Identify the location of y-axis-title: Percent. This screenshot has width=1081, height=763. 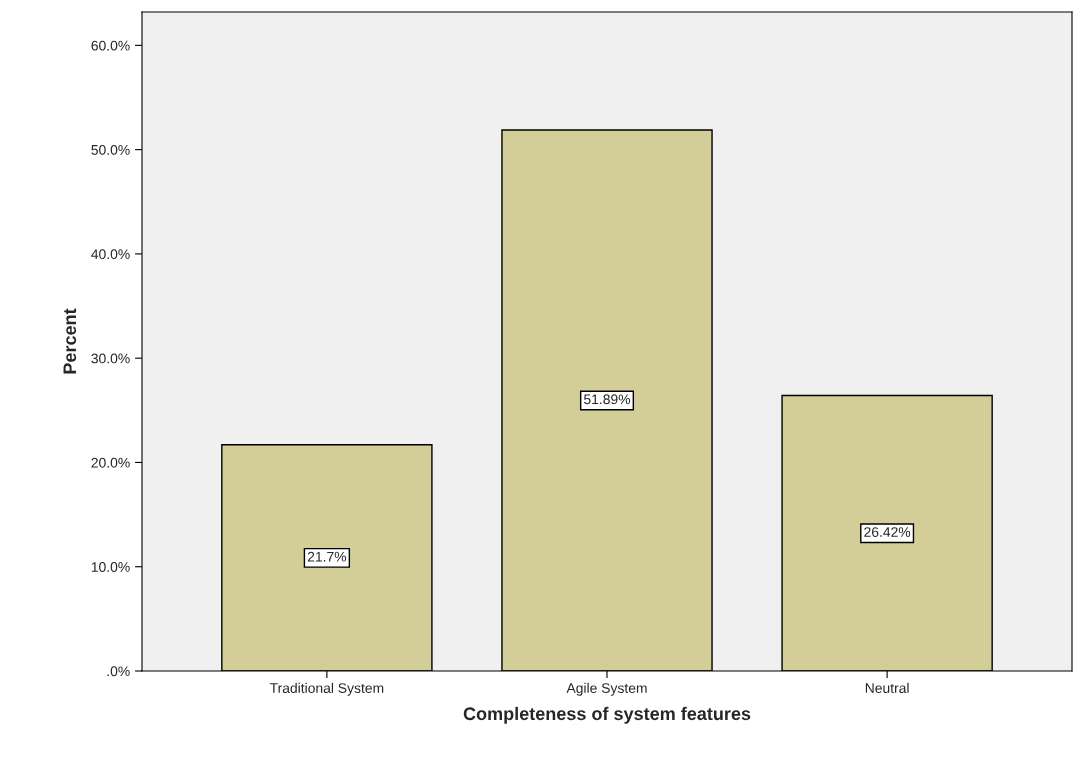
(70, 341).